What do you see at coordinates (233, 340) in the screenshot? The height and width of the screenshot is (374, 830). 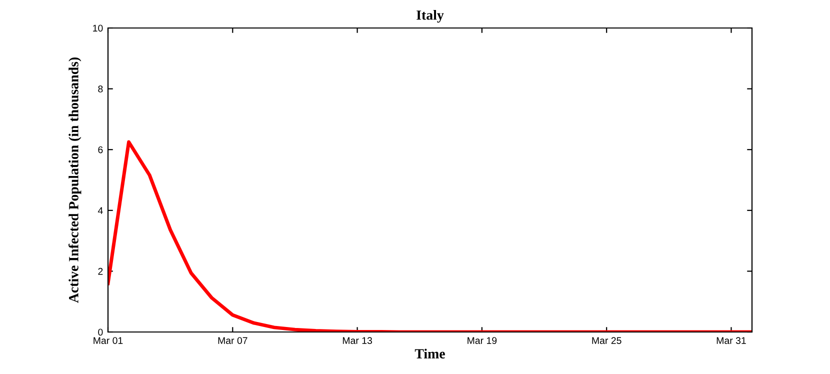 I see `x-tick-label: Mar 07` at bounding box center [233, 340].